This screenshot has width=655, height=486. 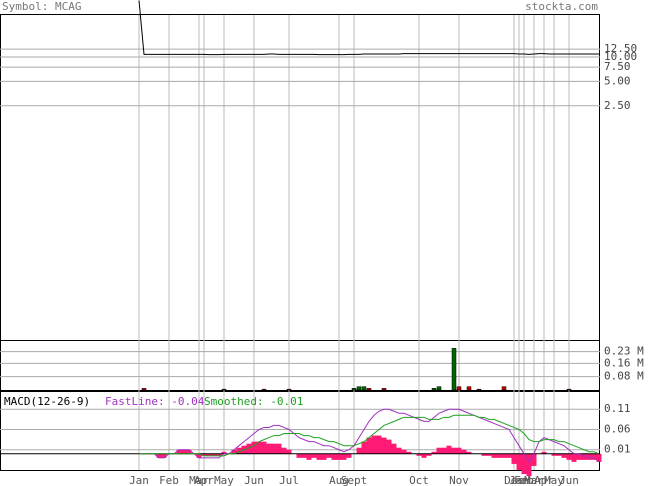 What do you see at coordinates (620, 48) in the screenshot?
I see `y-tick-label: 12.50` at bounding box center [620, 48].